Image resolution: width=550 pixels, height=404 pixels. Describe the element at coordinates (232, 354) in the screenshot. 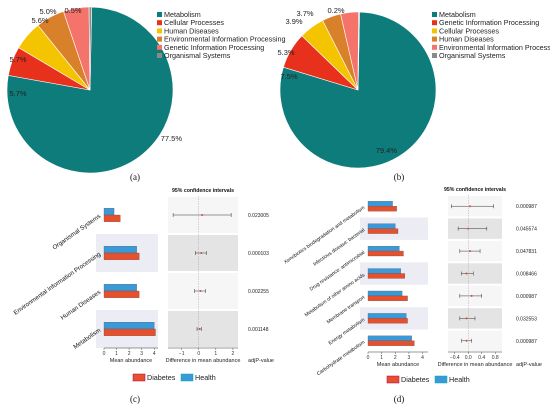

I see `ci-tick-label: 2` at that location.